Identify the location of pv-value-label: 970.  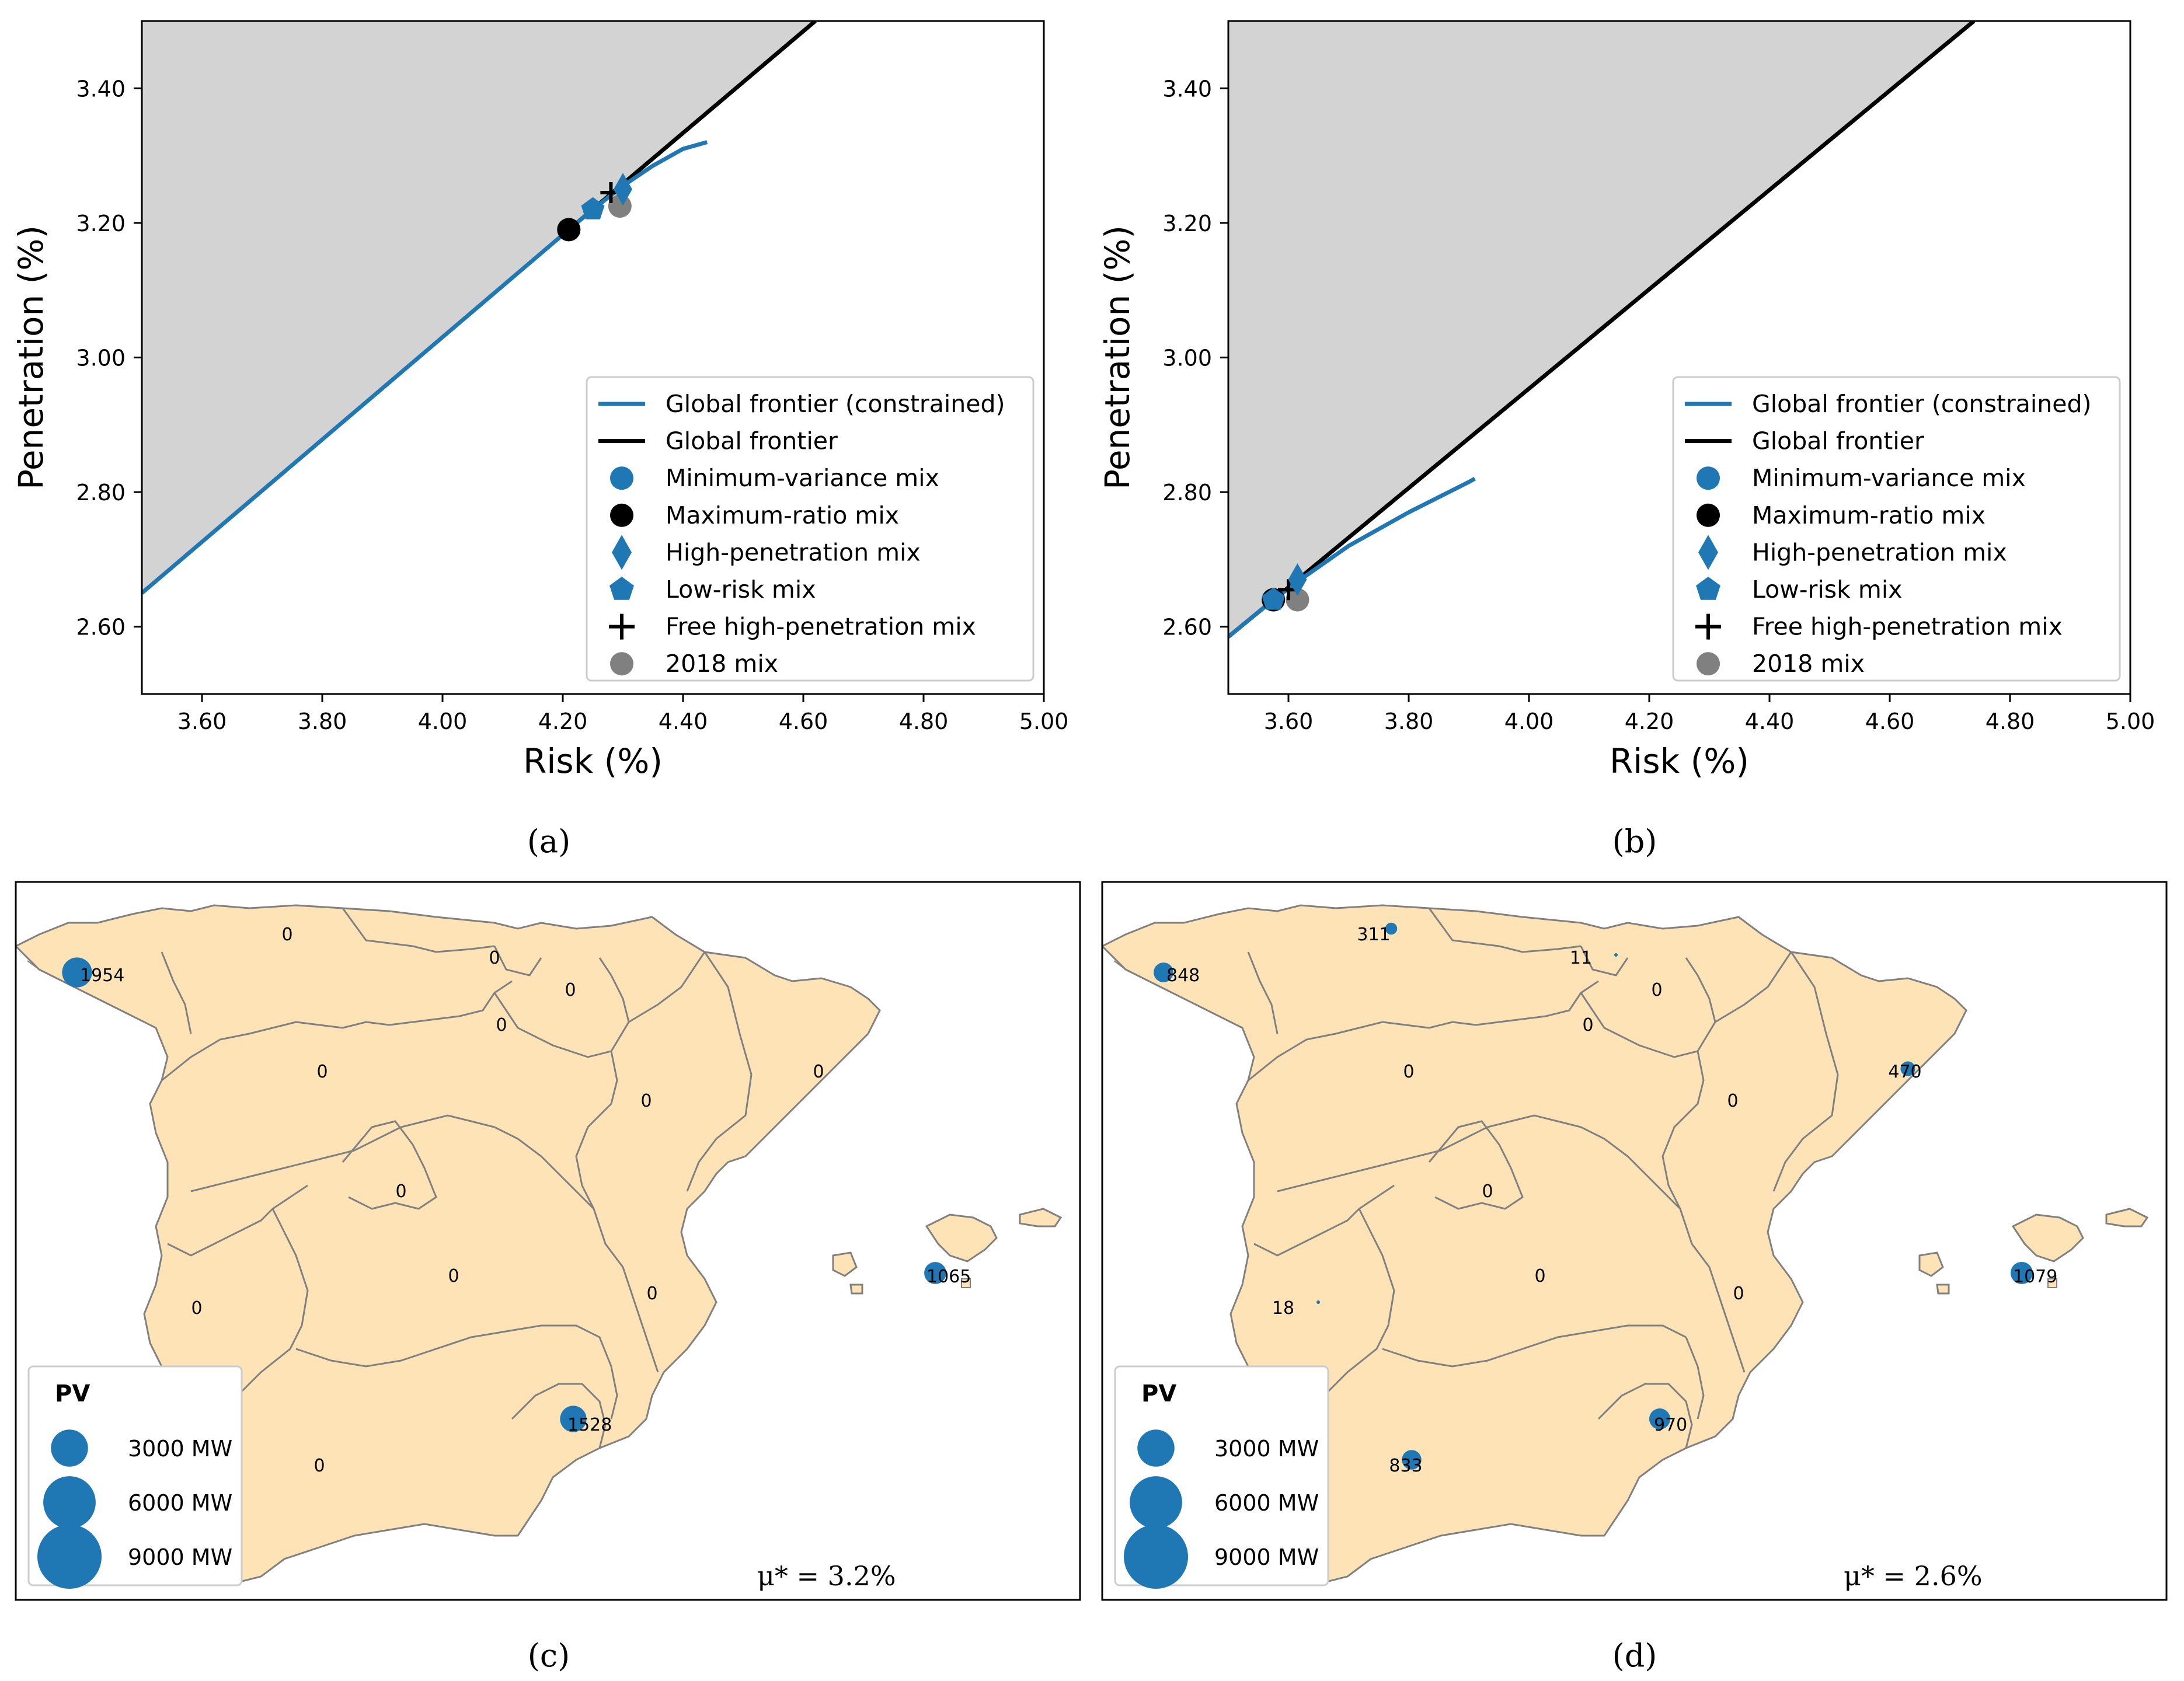
(1670, 1425).